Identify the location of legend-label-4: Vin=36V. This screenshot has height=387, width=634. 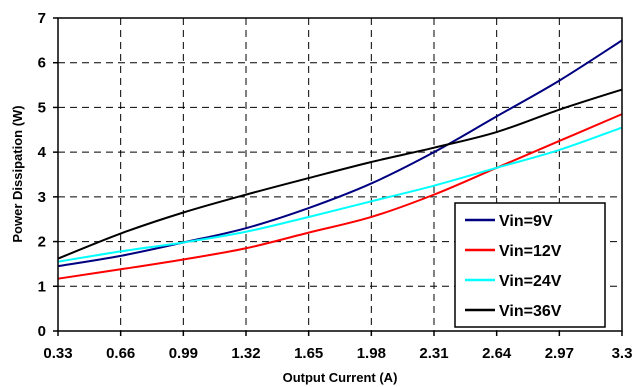
(530, 311).